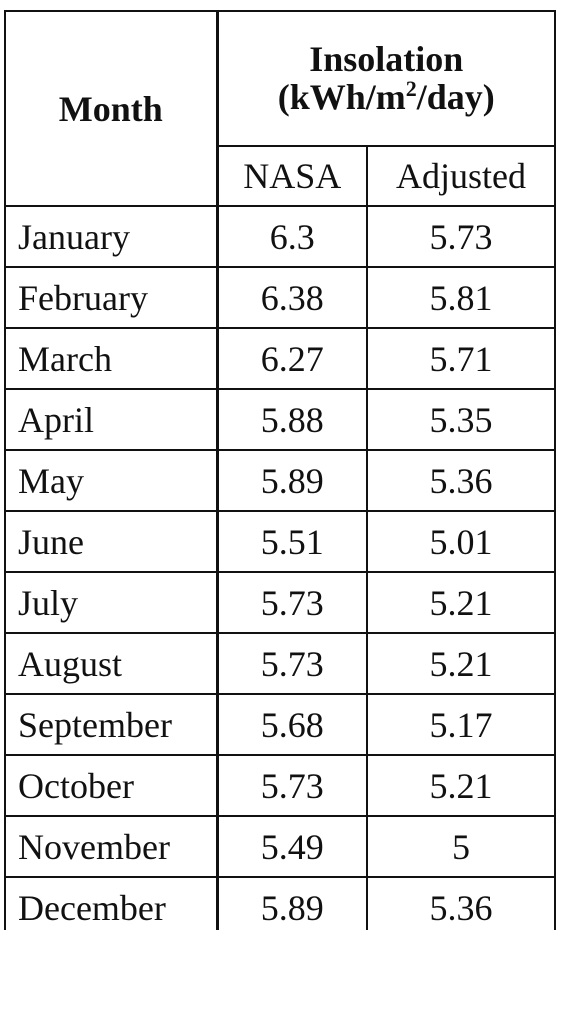 The image size is (567, 1022). Describe the element at coordinates (341, 96) in the screenshot. I see `insolation-unit-prefix: (kWh/m` at that location.